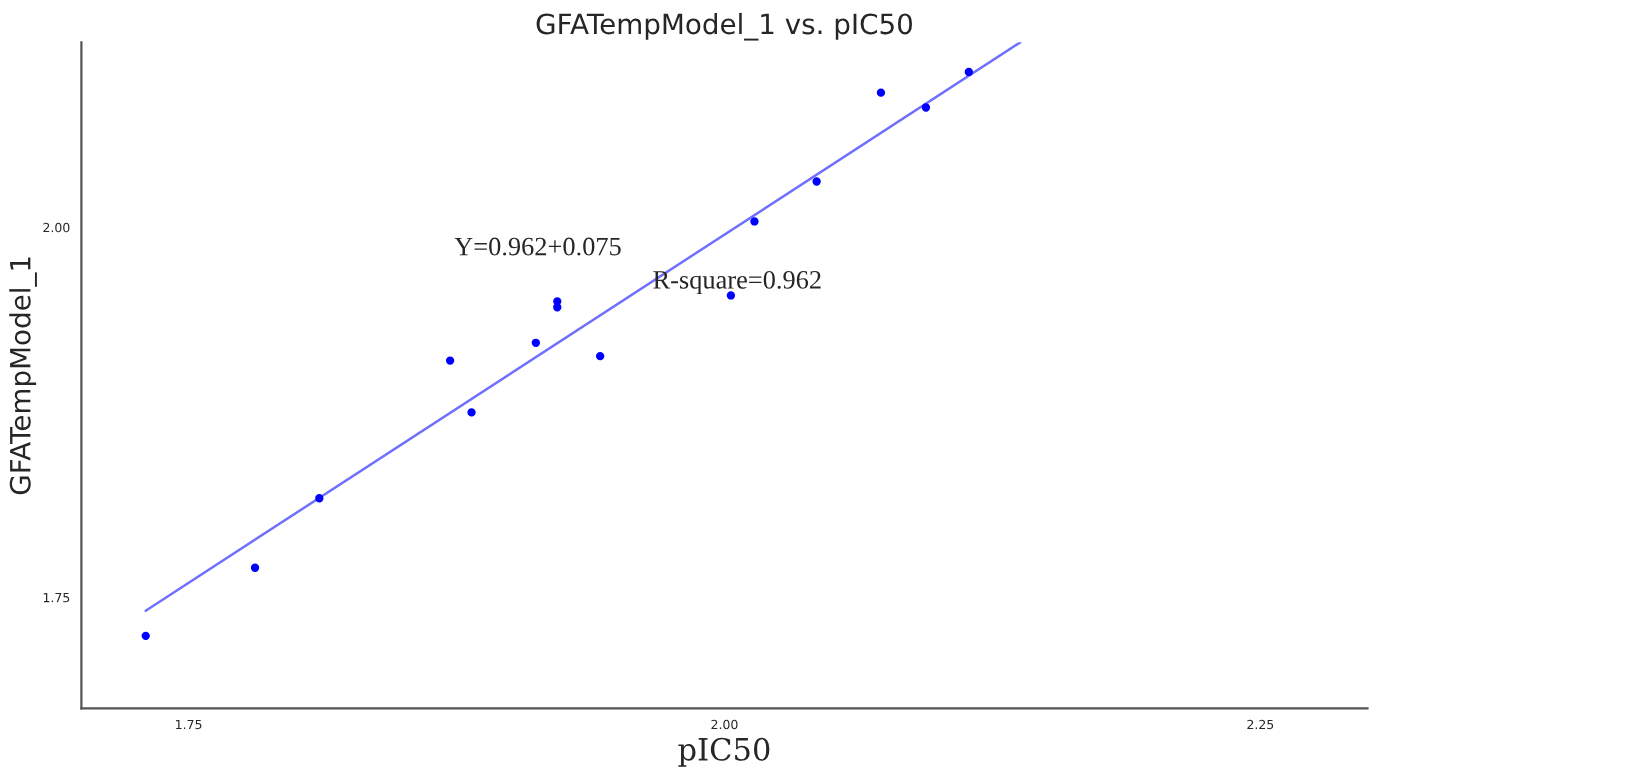 The image size is (1628, 770). What do you see at coordinates (537, 246) in the screenshot?
I see `annotation: Y=0.962+0.075` at bounding box center [537, 246].